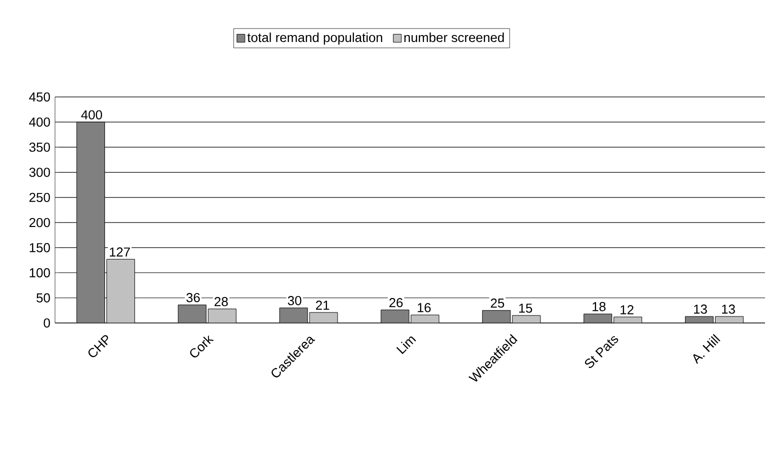 The height and width of the screenshot is (449, 769). Describe the element at coordinates (39, 147) in the screenshot. I see `y-tick-label: 350` at that location.